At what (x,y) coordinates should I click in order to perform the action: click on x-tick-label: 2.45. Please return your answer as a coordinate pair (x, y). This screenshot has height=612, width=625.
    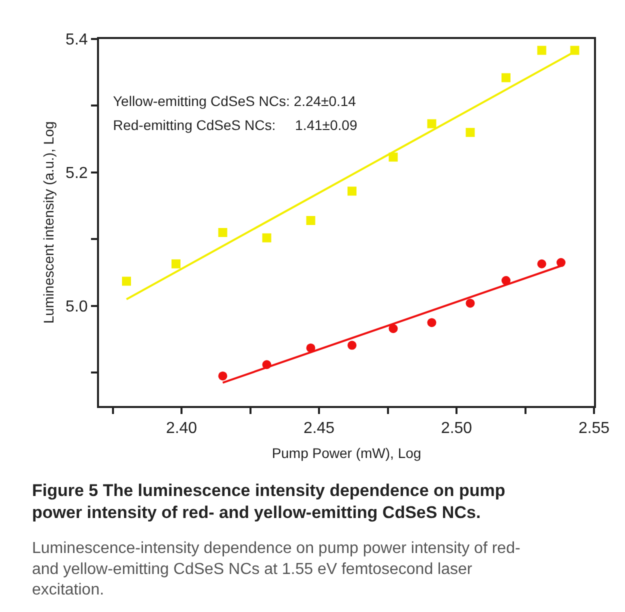
    Looking at the image, I should click on (319, 429).